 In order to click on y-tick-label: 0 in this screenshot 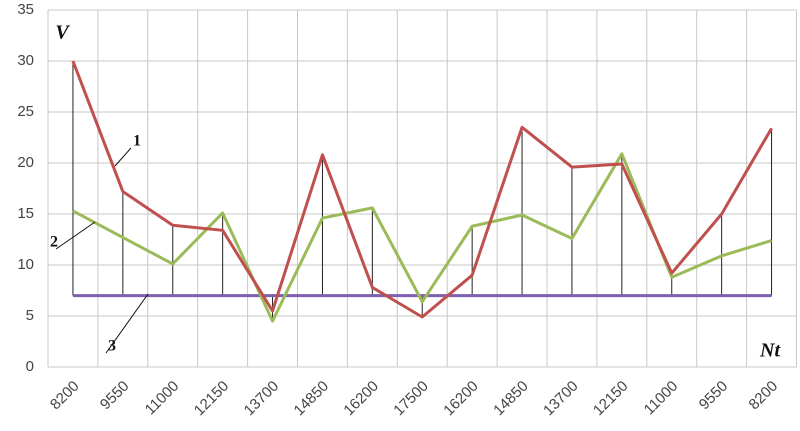, I will do `click(30, 366)`.